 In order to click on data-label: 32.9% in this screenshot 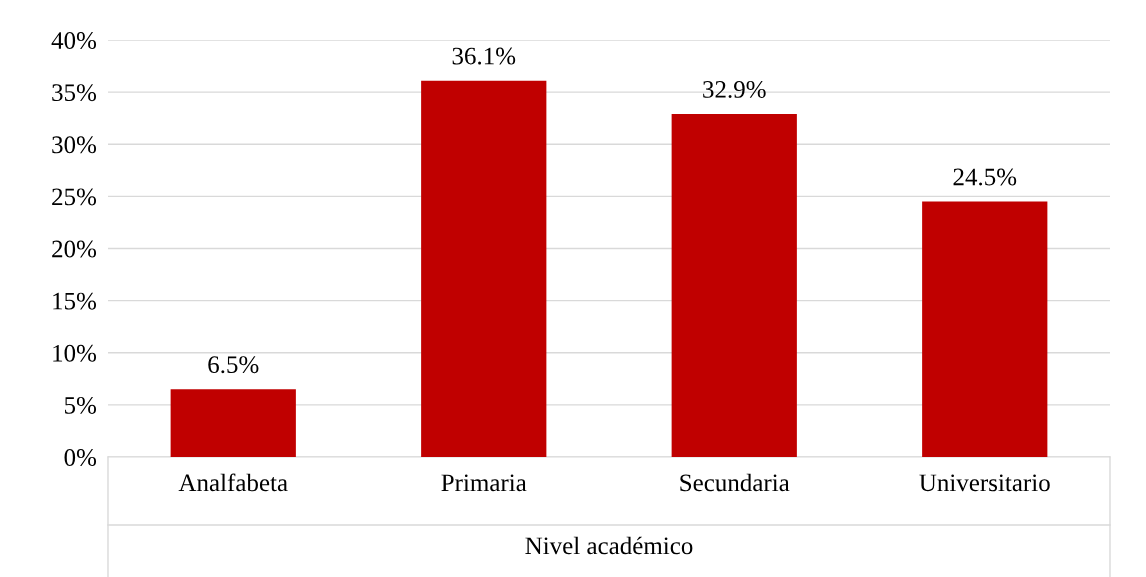, I will do `click(734, 89)`.